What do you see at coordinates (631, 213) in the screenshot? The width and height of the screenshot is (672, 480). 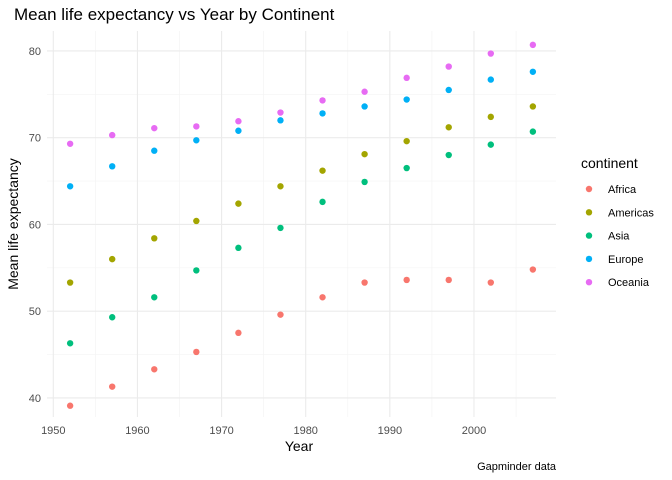 I see `legend-label: Americas` at bounding box center [631, 213].